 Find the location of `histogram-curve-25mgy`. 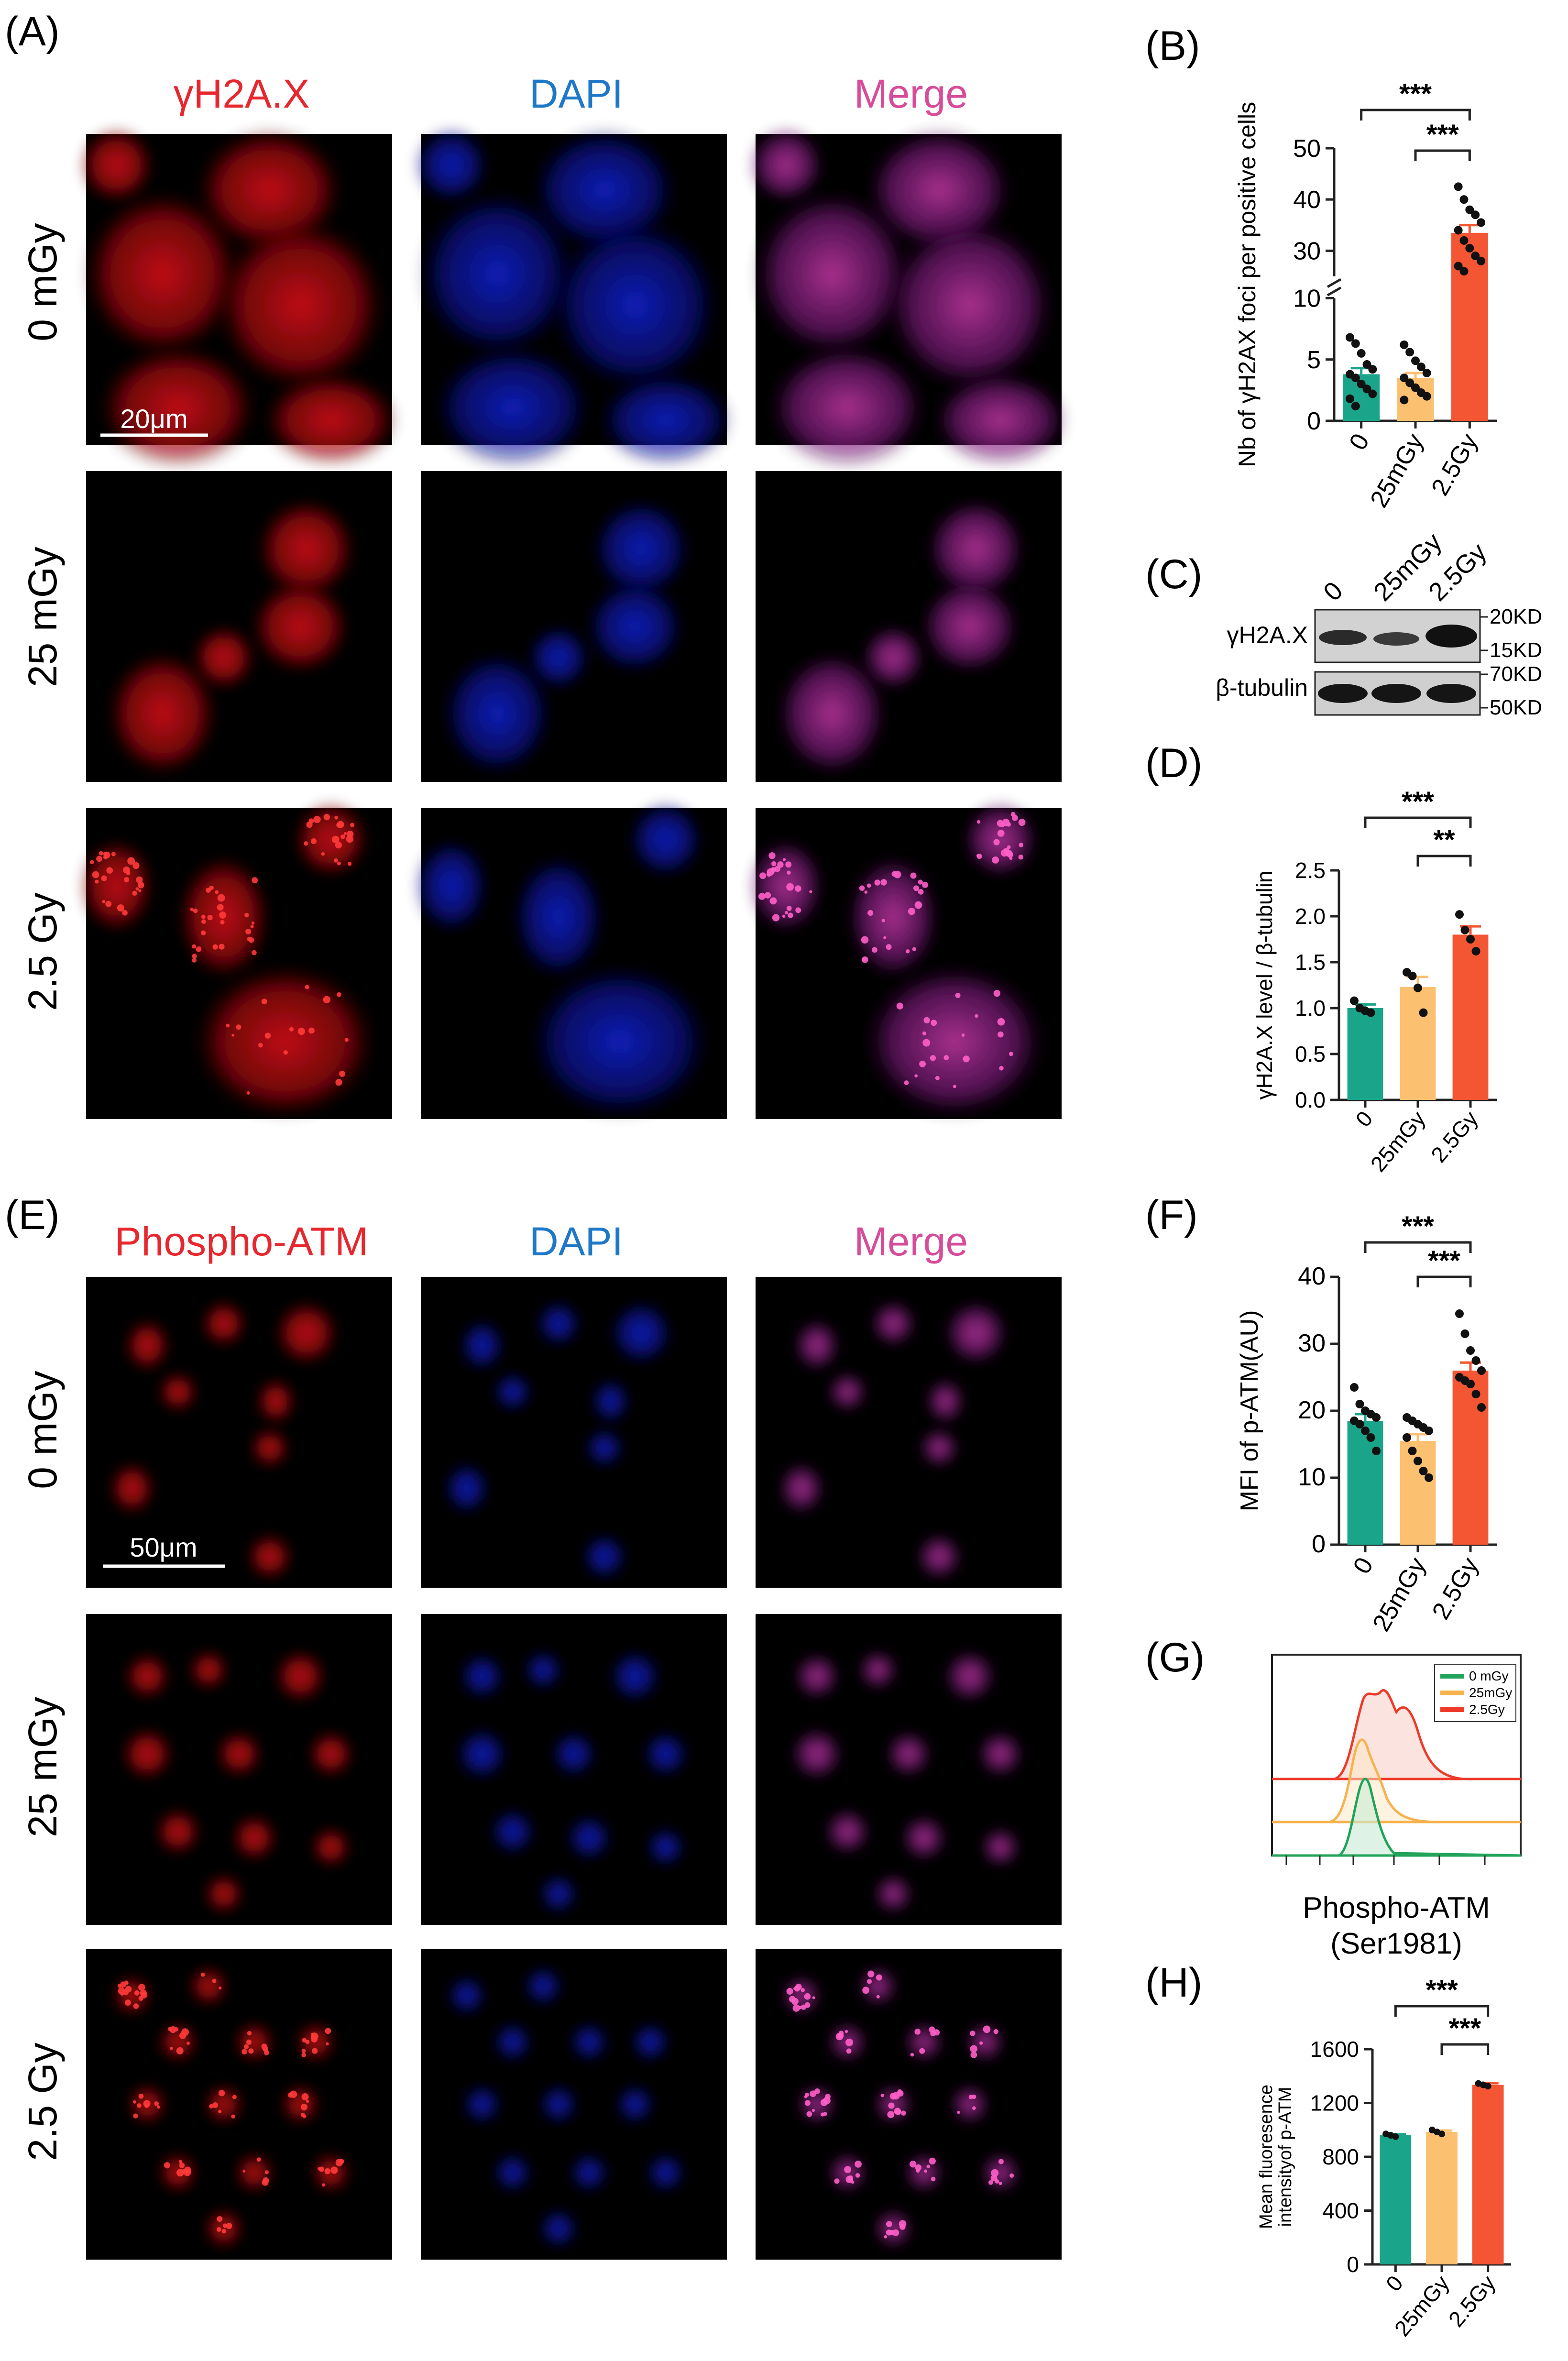

histogram-curve-25mgy is located at coordinates (1396, 1780).